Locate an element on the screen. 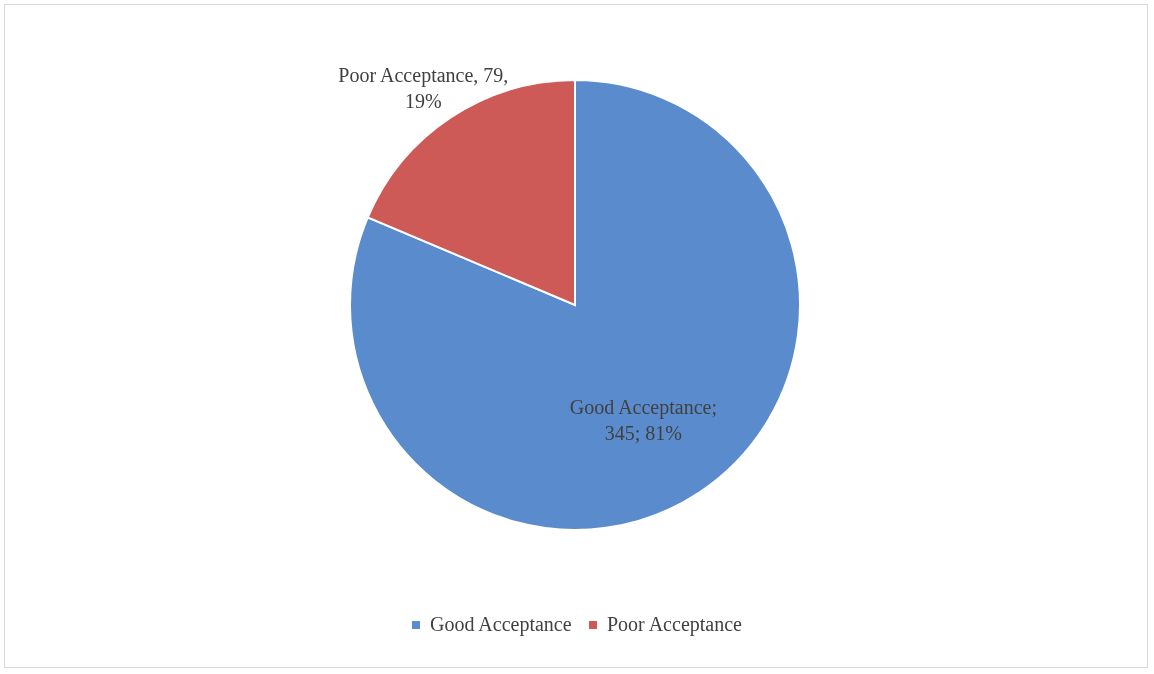 The width and height of the screenshot is (1154, 674). data-label: Poor Acceptance, 79, 19% is located at coordinates (423, 88).